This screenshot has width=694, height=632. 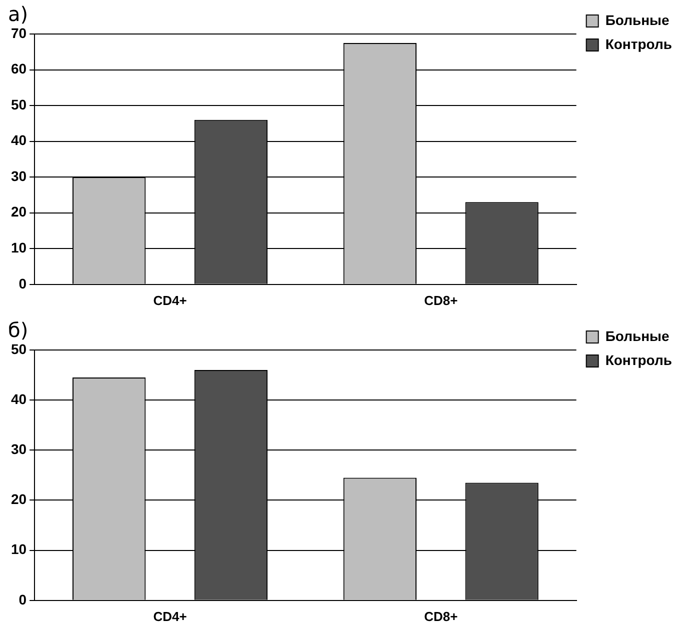 What do you see at coordinates (18, 32) in the screenshot?
I see `y-tick-label: 70` at bounding box center [18, 32].